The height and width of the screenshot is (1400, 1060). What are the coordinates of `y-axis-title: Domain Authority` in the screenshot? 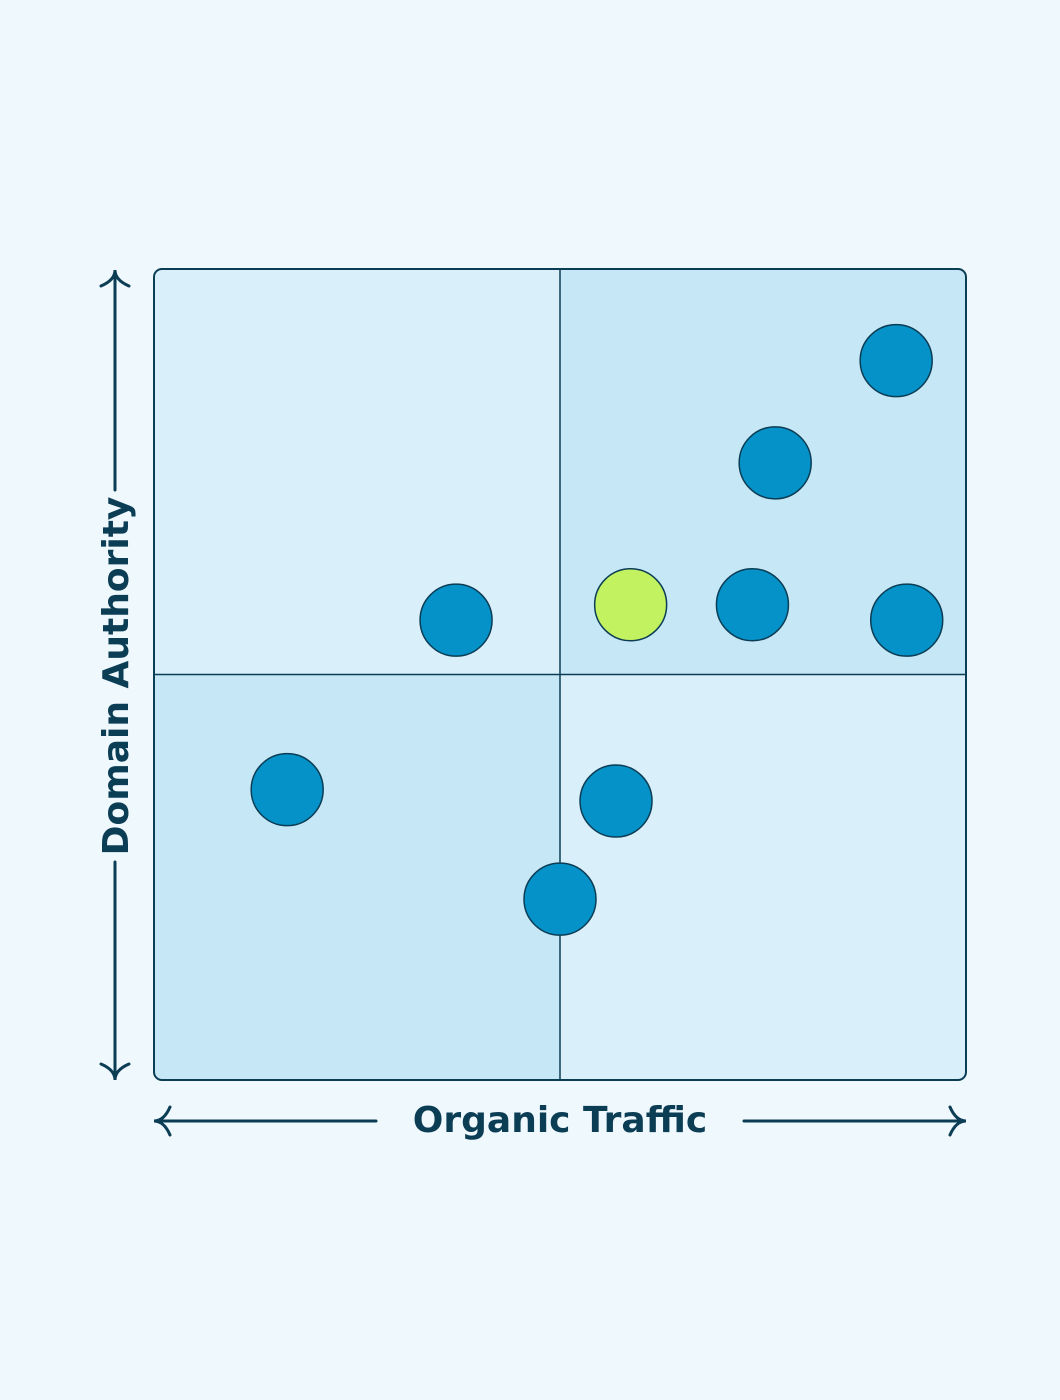 It's located at (116, 676).